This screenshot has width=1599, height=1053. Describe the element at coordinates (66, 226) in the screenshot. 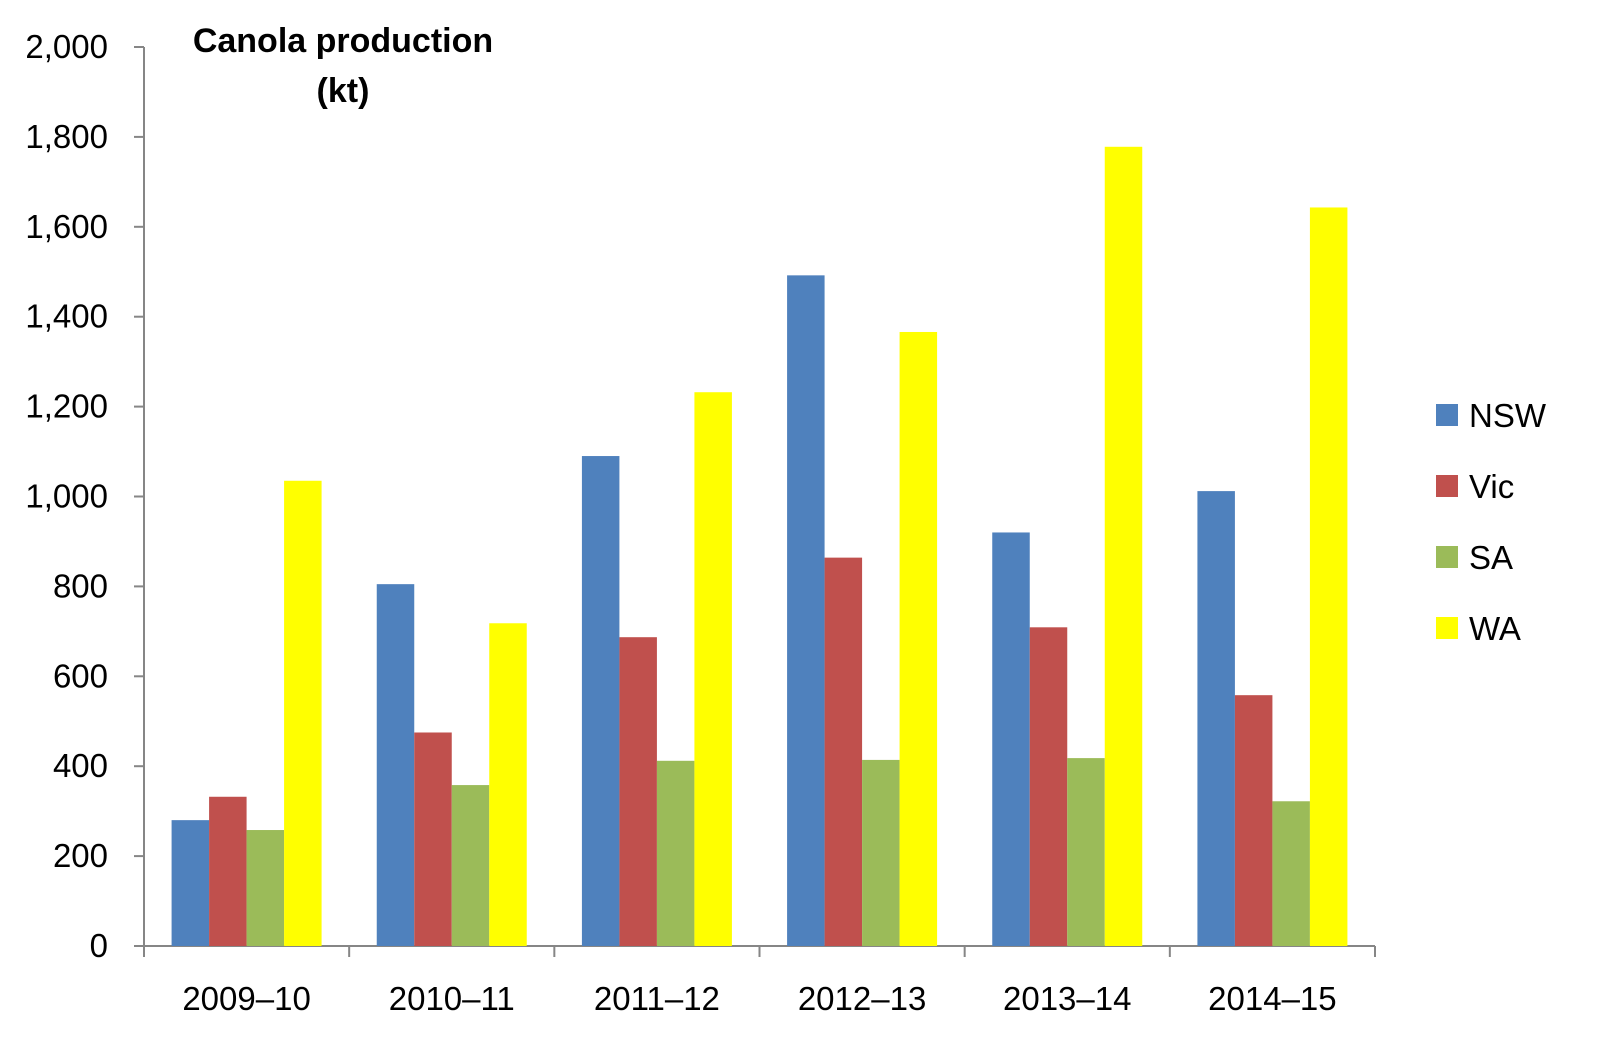

I see `y-tick-label: 1,600` at that location.